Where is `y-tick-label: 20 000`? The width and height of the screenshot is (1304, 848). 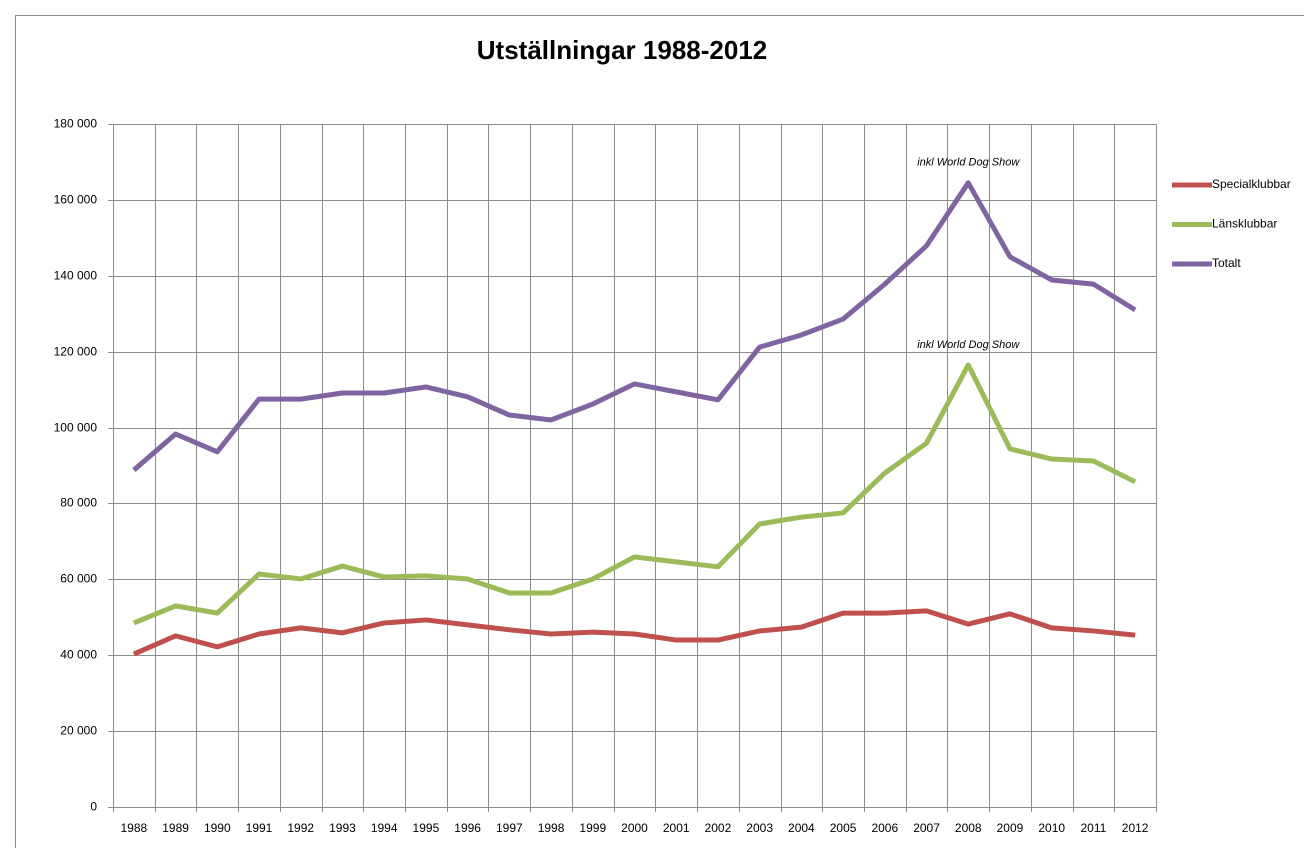 y-tick-label: 20 000 is located at coordinates (78, 731).